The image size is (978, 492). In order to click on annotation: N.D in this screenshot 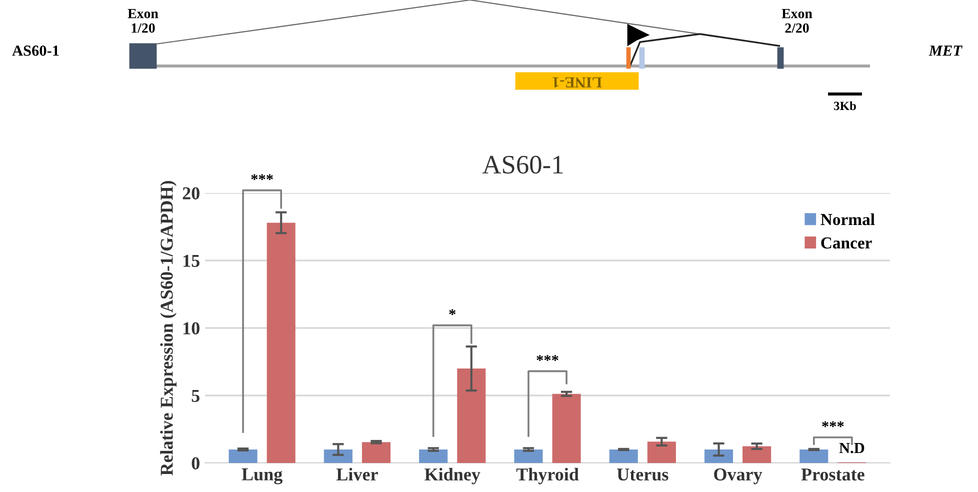, I will do `click(851, 448)`.